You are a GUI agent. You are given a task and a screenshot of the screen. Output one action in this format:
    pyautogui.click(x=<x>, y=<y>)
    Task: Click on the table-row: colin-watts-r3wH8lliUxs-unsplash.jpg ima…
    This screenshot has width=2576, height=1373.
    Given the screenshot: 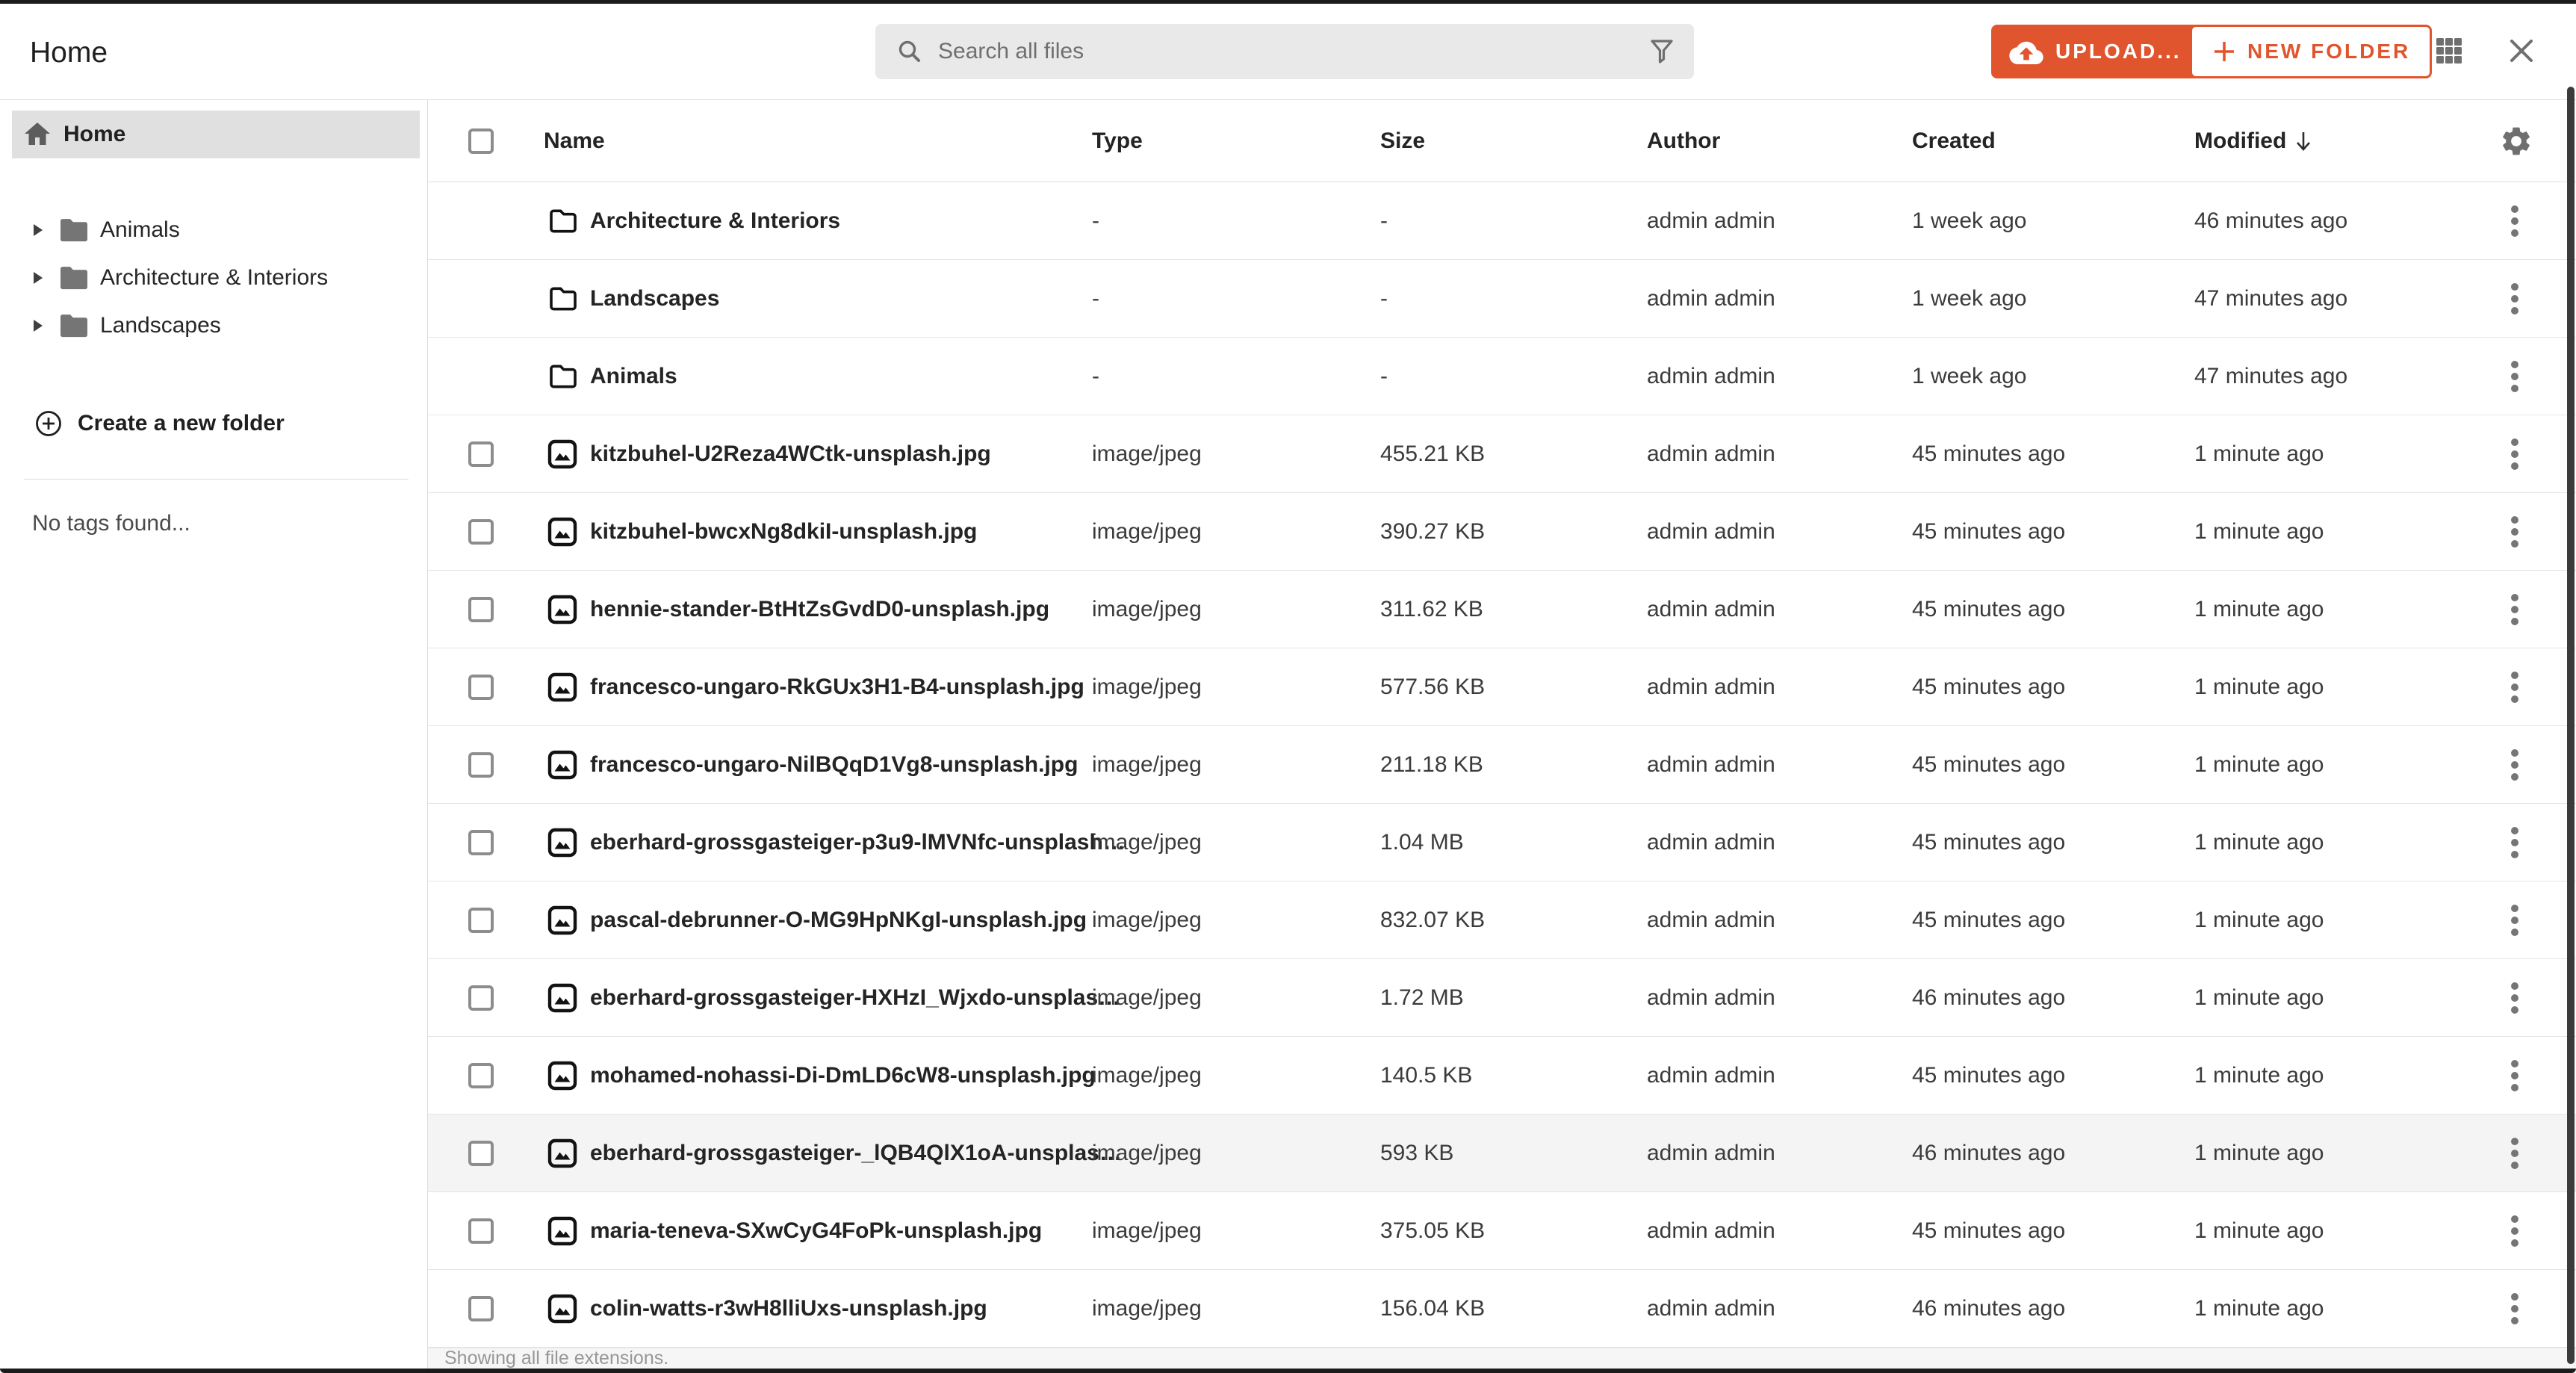 What is the action you would take?
    pyautogui.click(x=1502, y=1309)
    